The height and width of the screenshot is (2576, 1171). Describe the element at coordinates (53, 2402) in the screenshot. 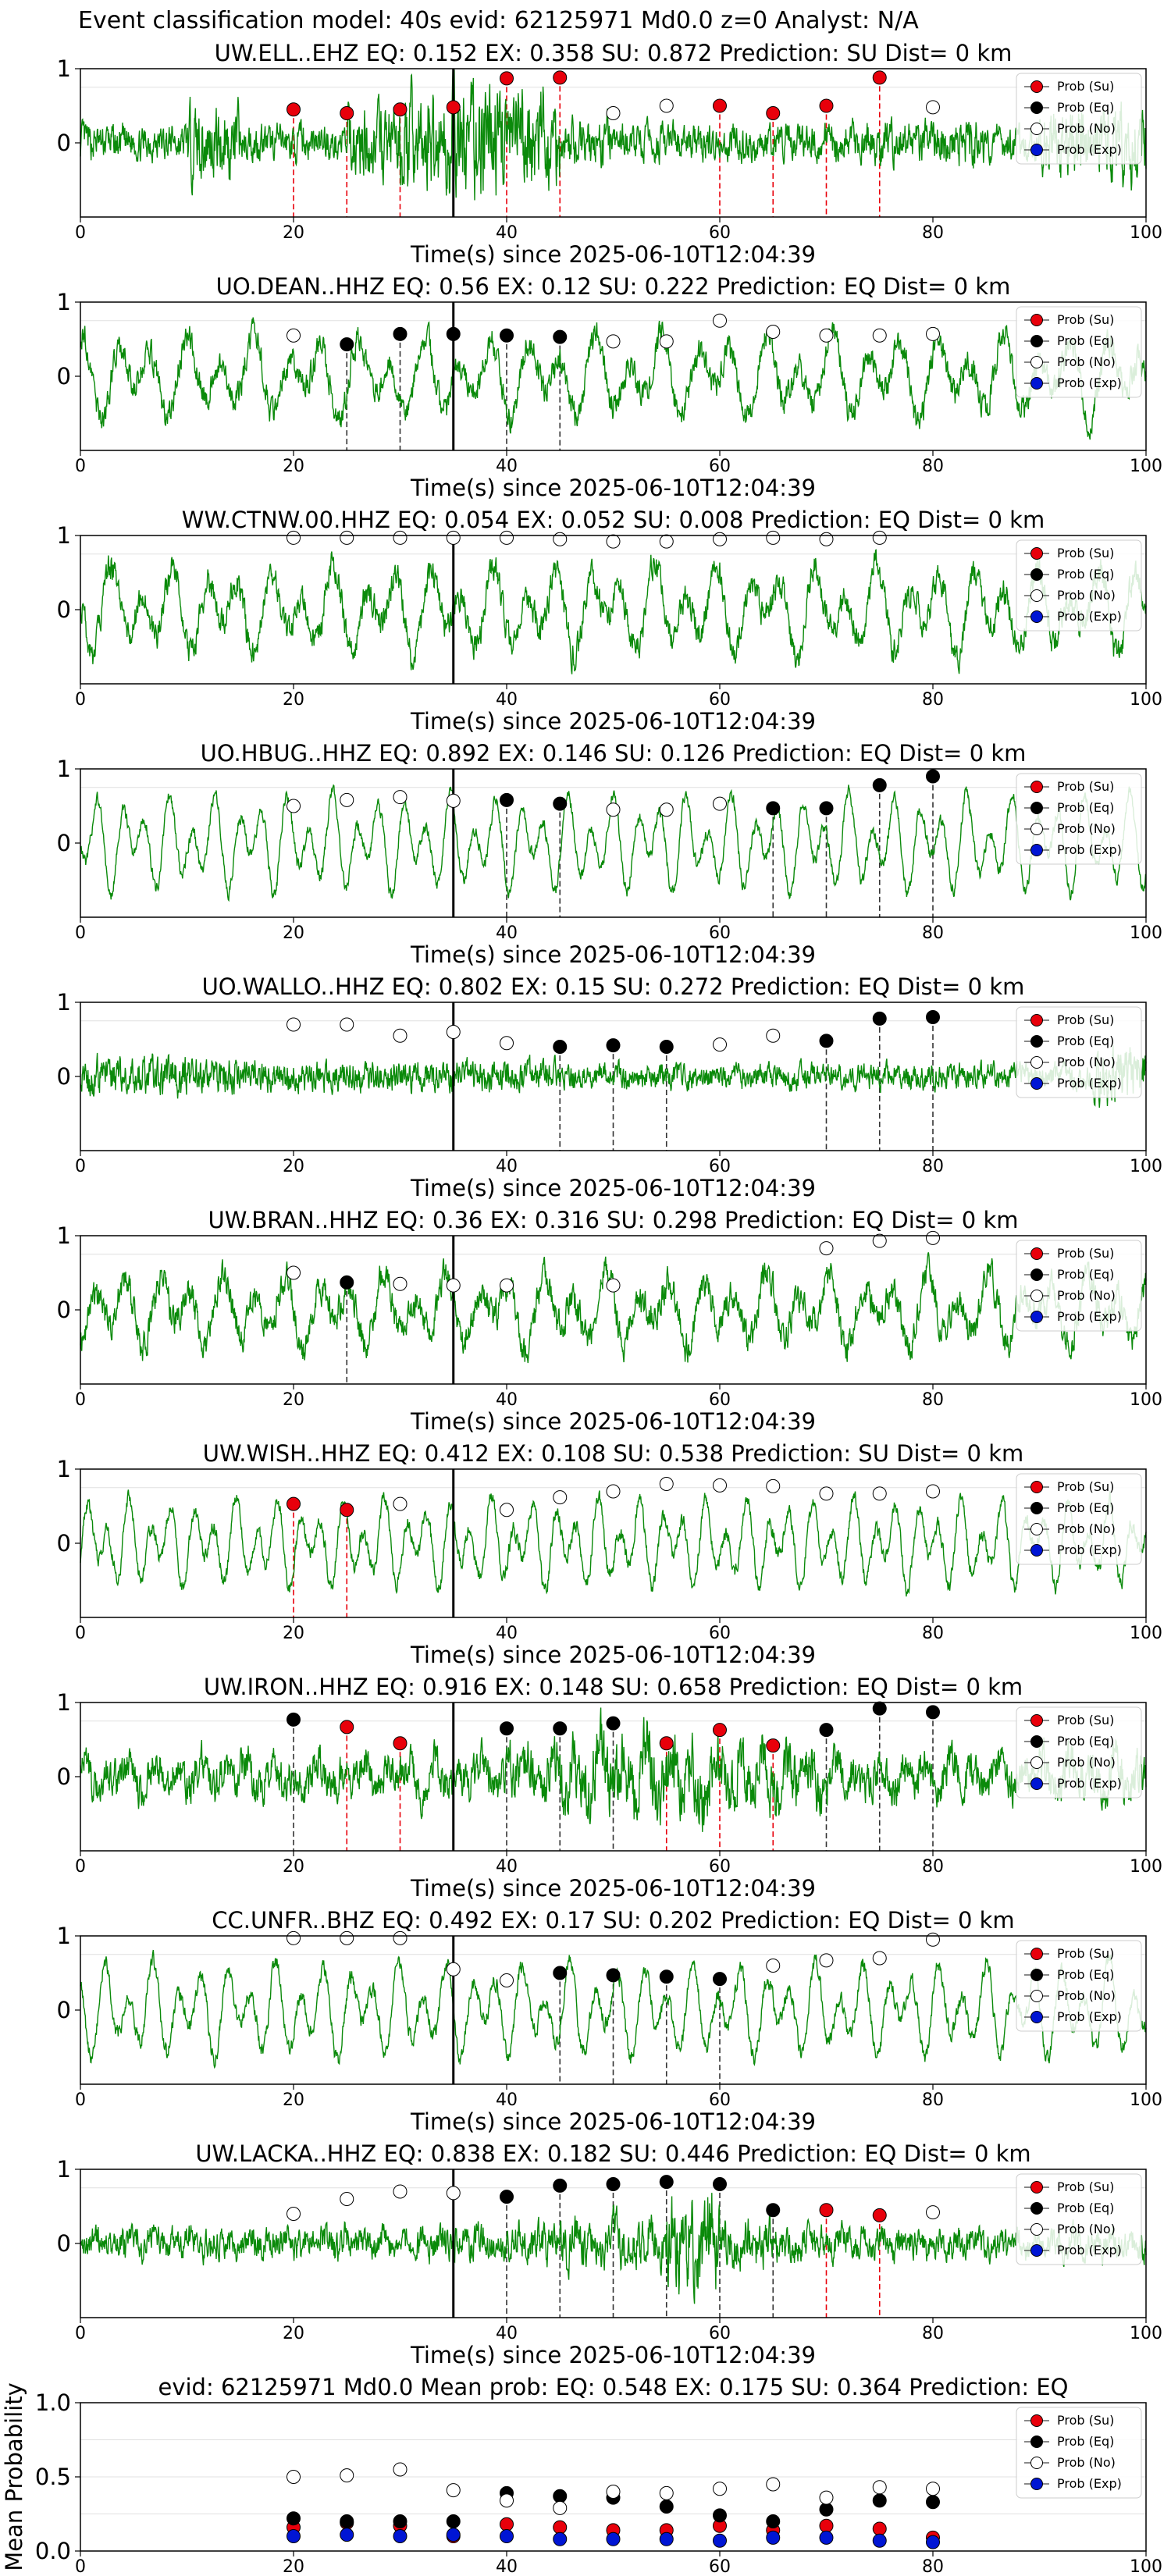

I see `y-tick-label: 1.0` at that location.